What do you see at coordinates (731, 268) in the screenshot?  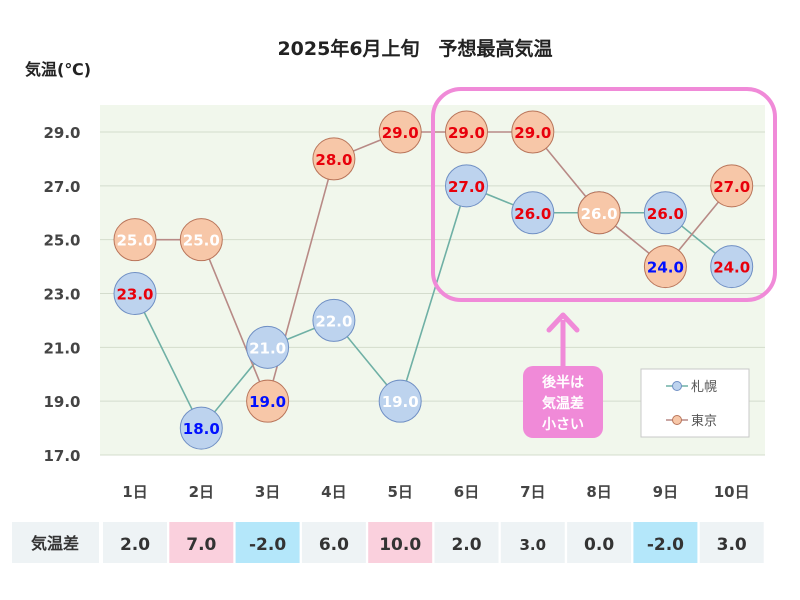 I see `data-label-sapporo: 24.0` at bounding box center [731, 268].